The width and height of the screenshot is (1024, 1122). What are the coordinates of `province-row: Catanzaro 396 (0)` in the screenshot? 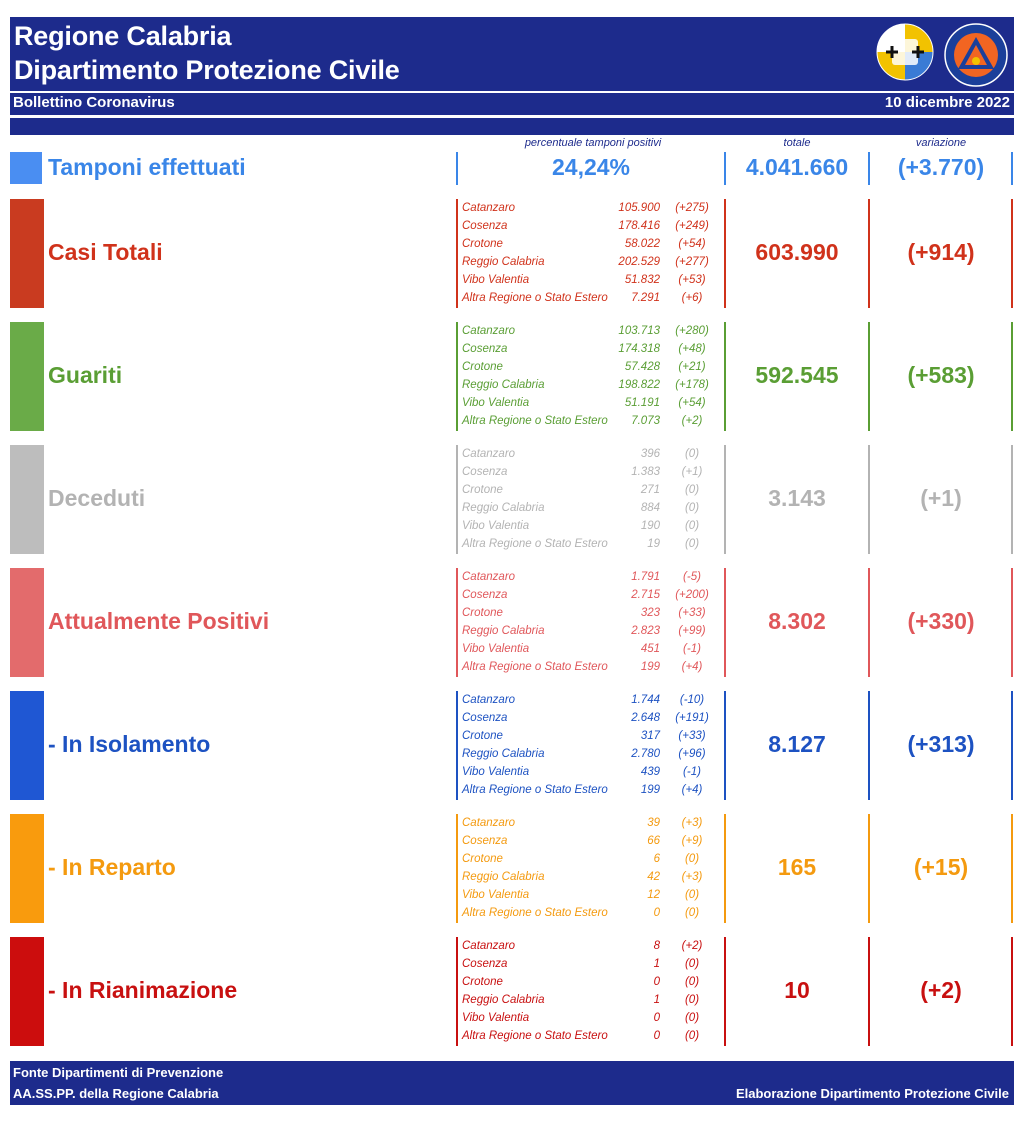 It's located at (593, 456).